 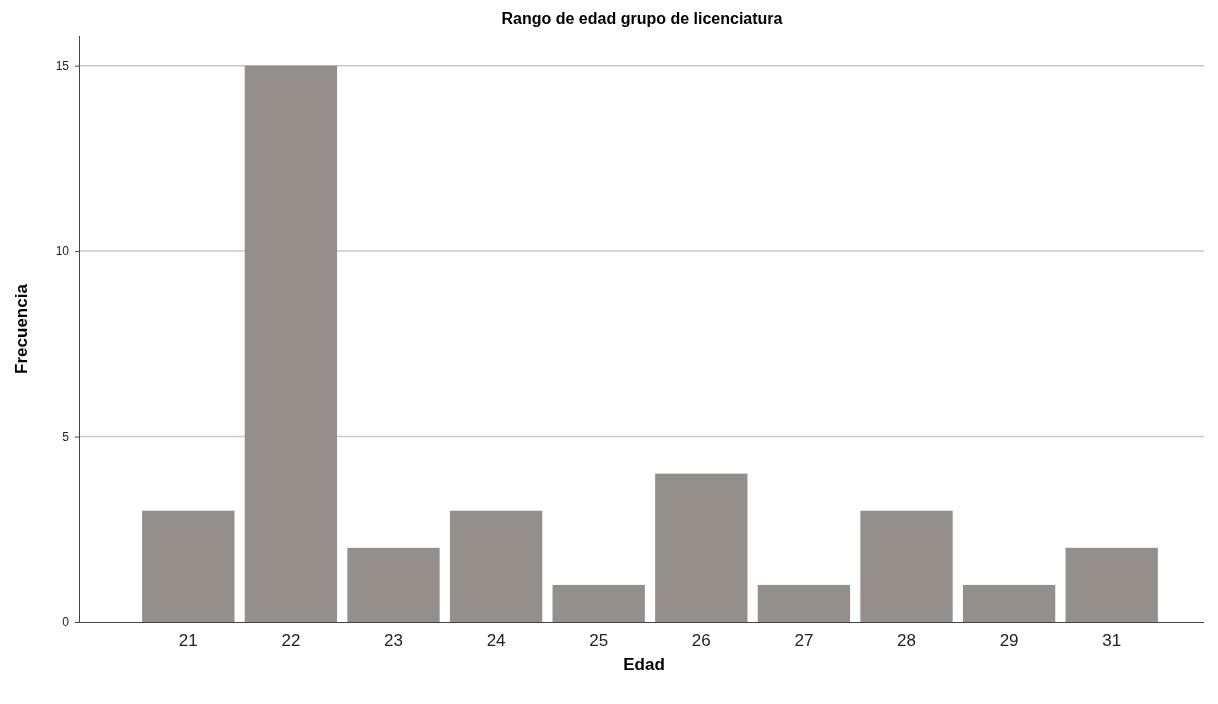 What do you see at coordinates (804, 641) in the screenshot?
I see `x-tick-label: 27` at bounding box center [804, 641].